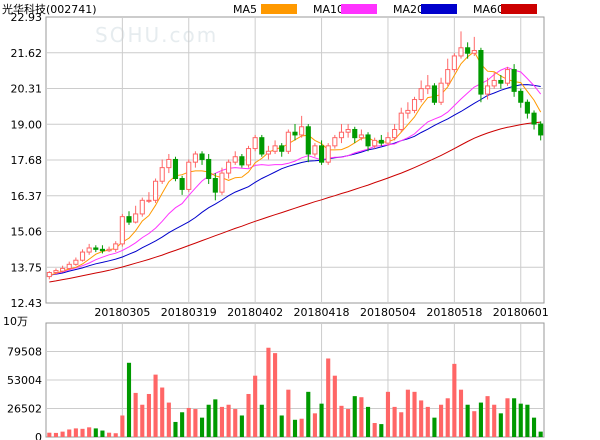 This screenshot has width=600, height=440. Describe the element at coordinates (439, 9) in the screenshot. I see `legend-swatch-ma20` at that location.